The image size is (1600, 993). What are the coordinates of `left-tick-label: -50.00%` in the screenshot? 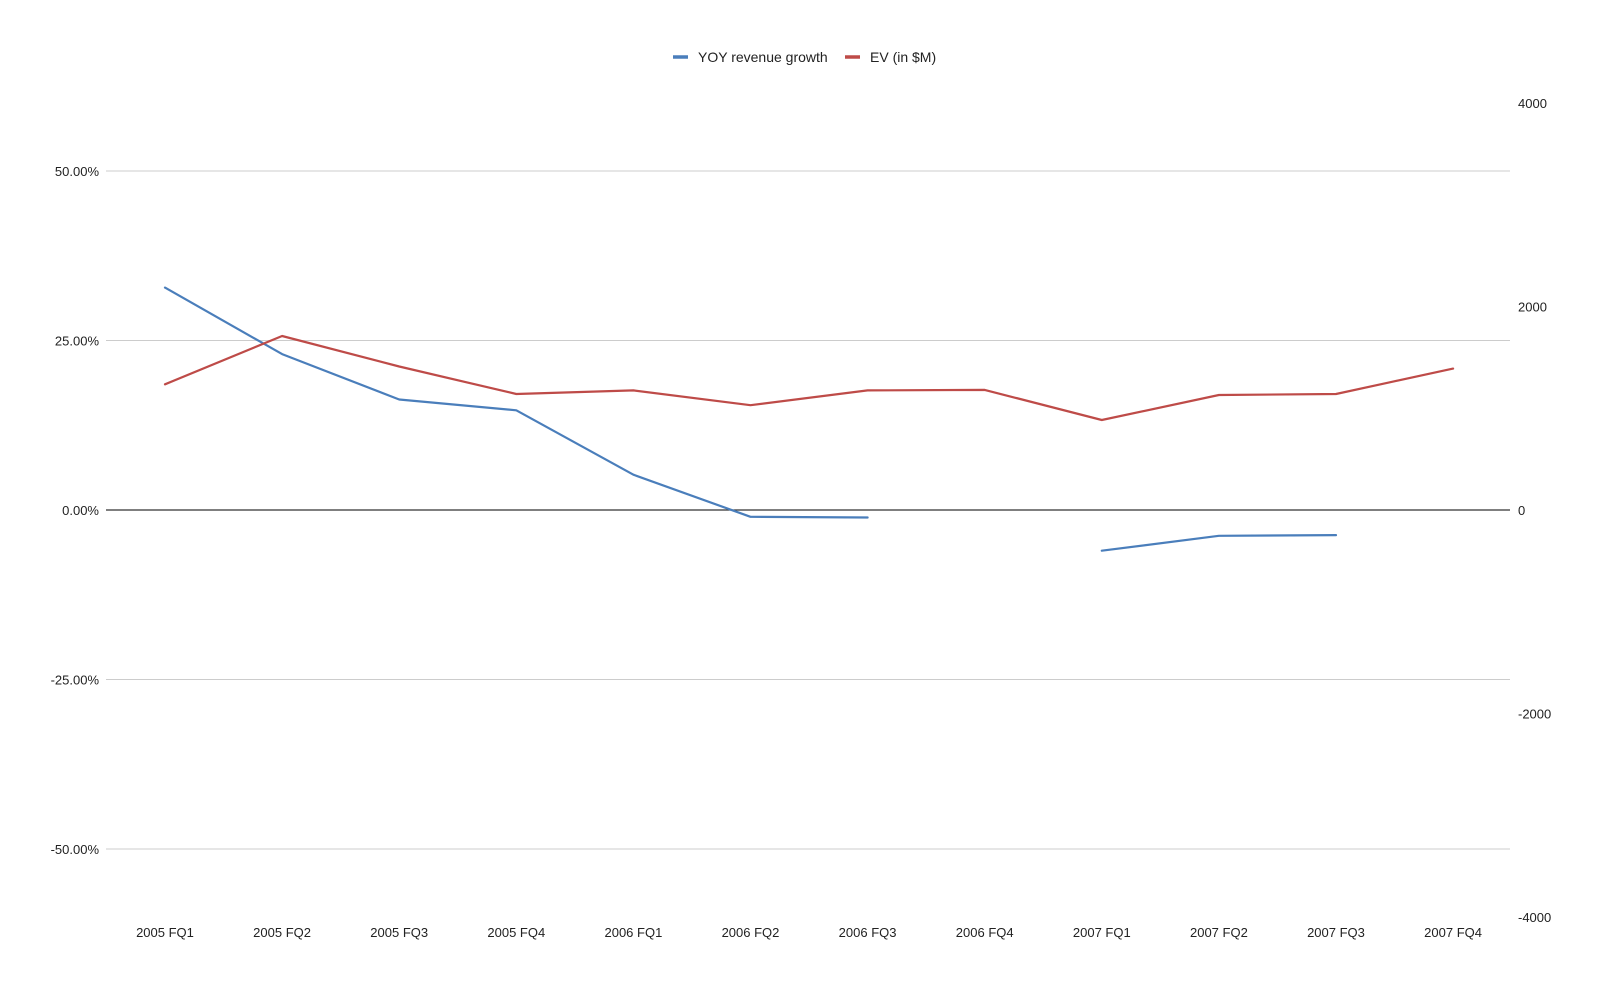 It's located at (75, 849).